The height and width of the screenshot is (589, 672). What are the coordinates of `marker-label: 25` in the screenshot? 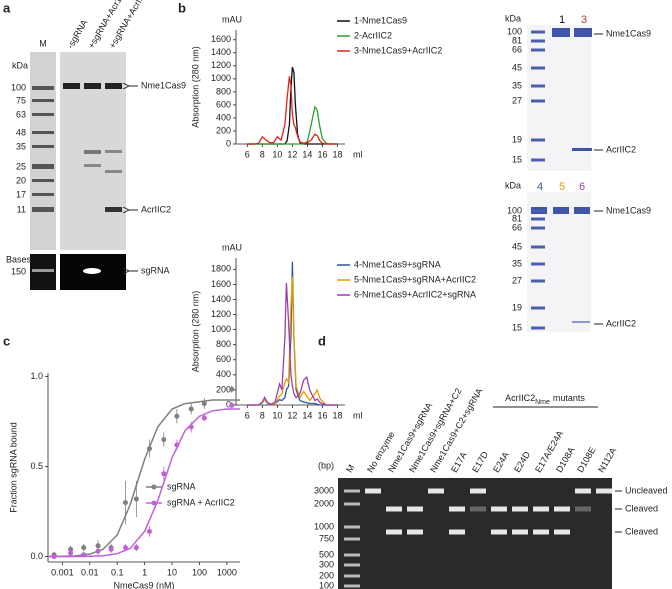 It's located at (21, 166).